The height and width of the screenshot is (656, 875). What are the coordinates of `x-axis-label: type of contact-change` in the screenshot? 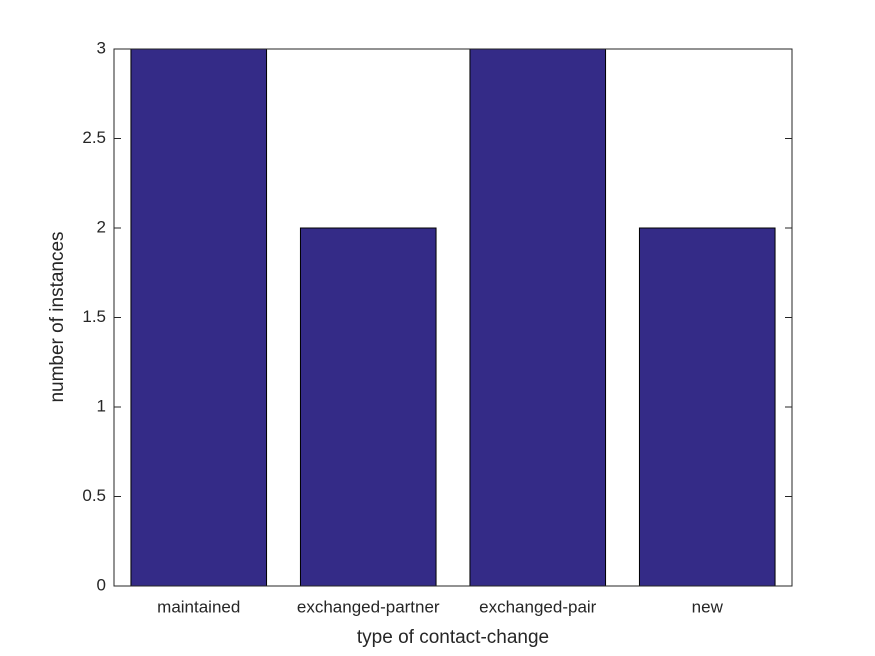 It's located at (453, 637).